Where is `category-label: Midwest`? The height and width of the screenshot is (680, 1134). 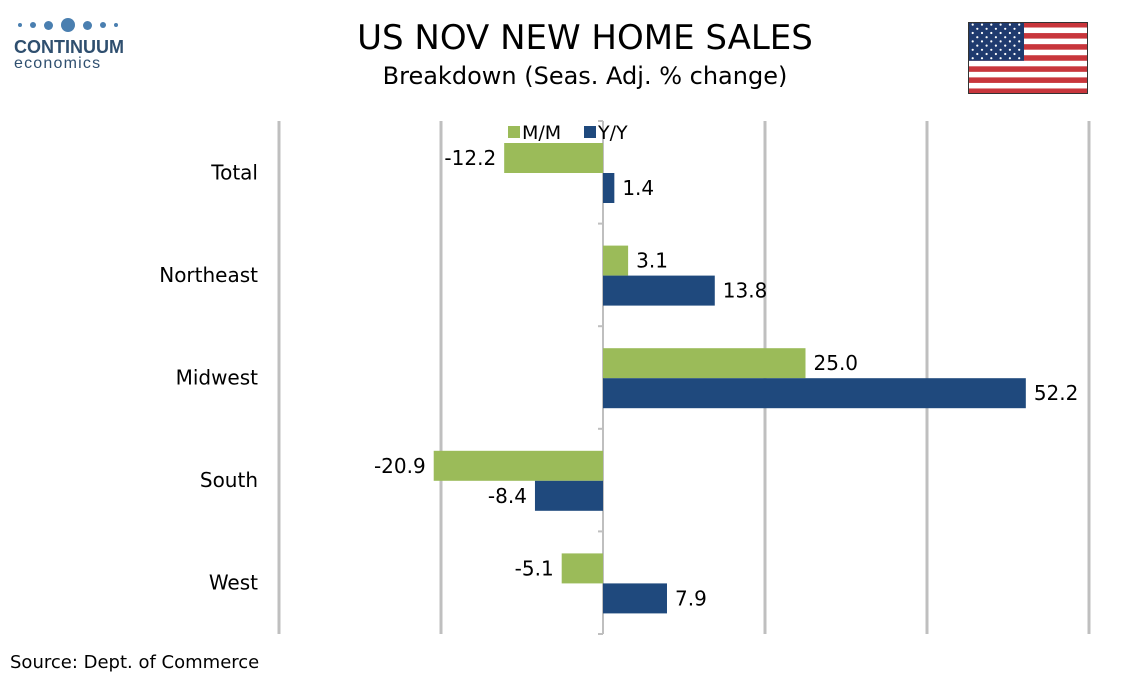 category-label: Midwest is located at coordinates (217, 378).